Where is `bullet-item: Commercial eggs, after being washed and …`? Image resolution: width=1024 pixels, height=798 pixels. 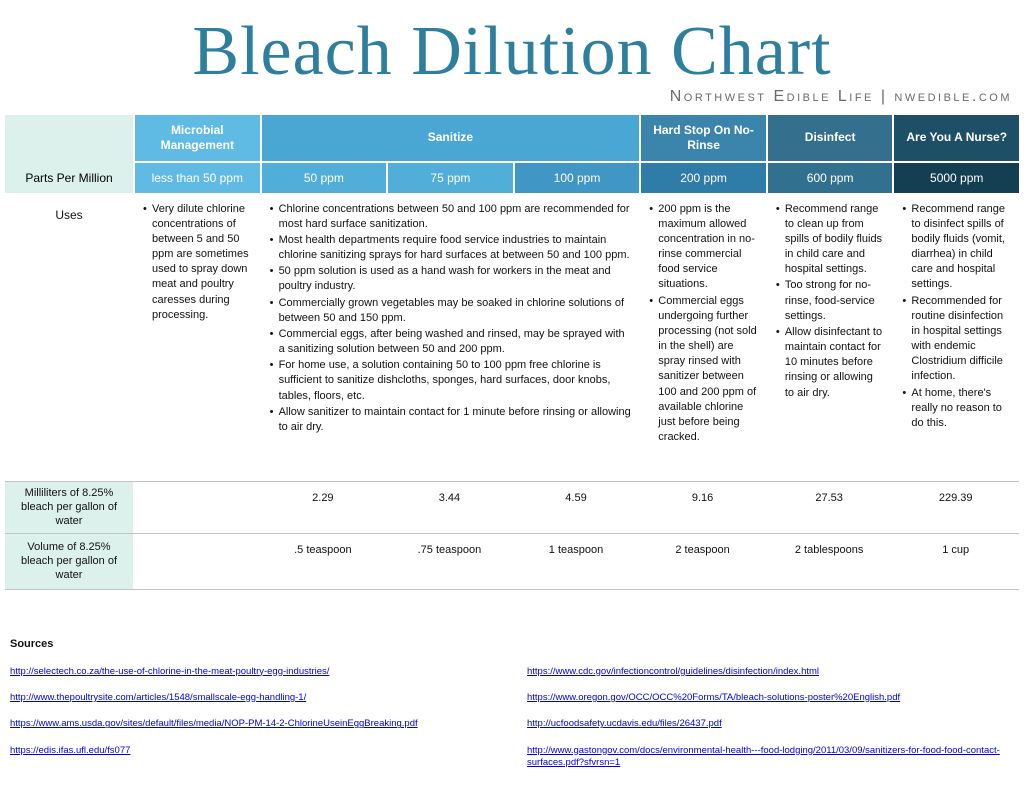 bullet-item: Commercial eggs, after being washed and … is located at coordinates (451, 342).